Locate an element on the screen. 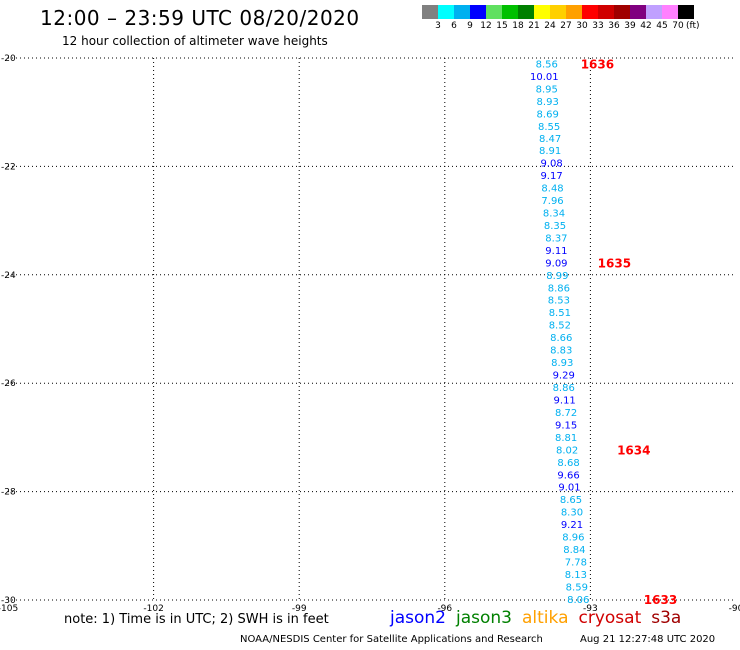 Image resolution: width=740 pixels, height=650 pixels. wave-height-value: 8.13 is located at coordinates (576, 575).